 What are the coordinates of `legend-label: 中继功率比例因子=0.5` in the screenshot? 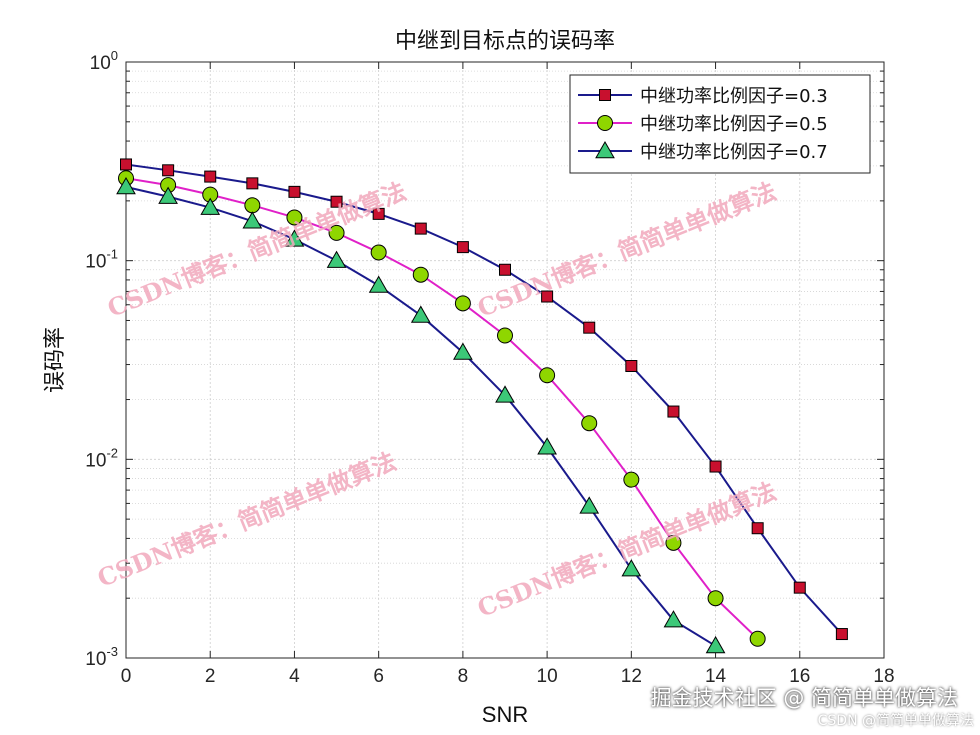 It's located at (734, 124).